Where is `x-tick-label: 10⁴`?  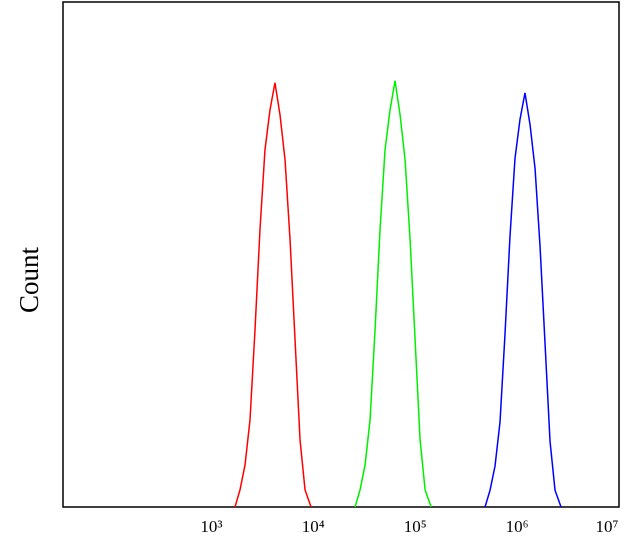 x-tick-label: 10⁴ is located at coordinates (313, 526).